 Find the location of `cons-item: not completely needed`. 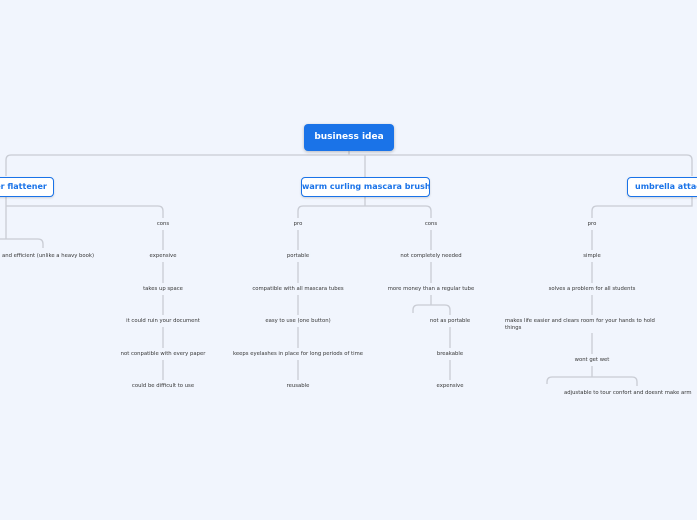

cons-item: not completely needed is located at coordinates (431, 256).